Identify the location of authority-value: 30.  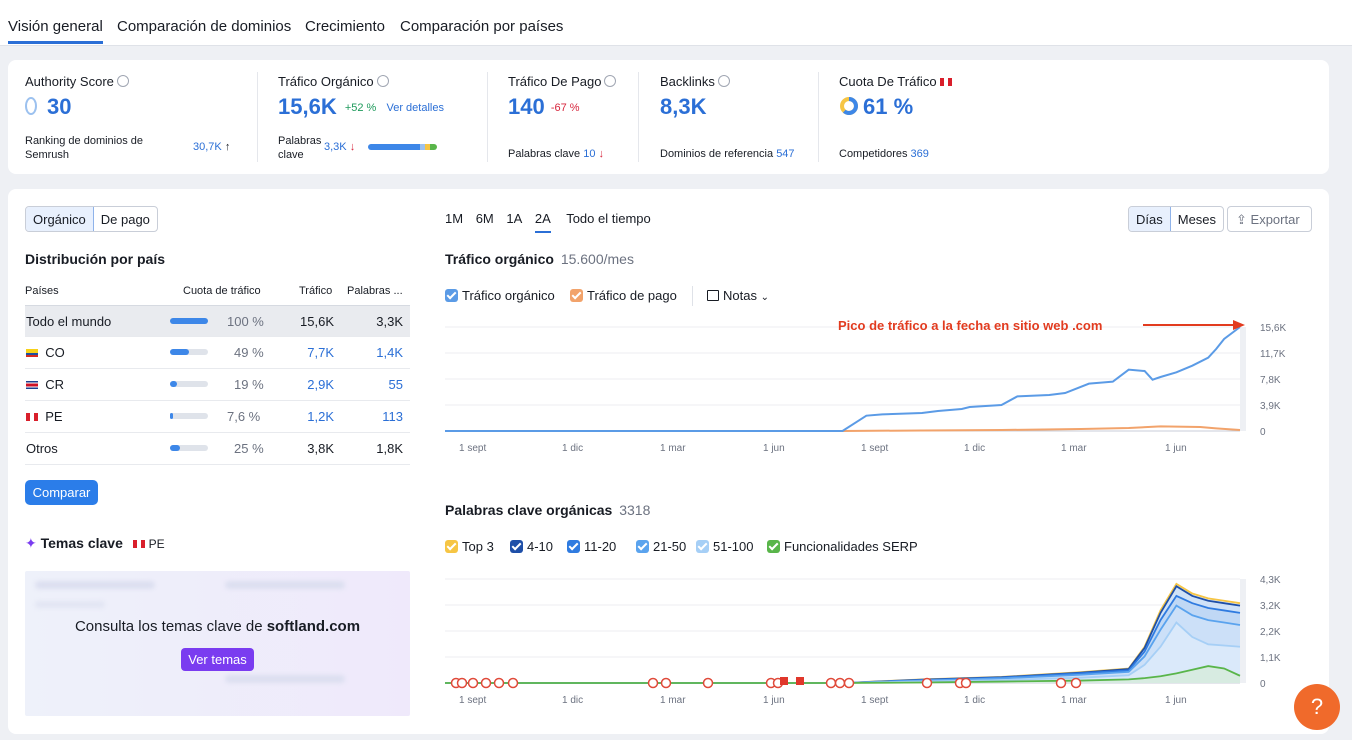
(48, 107).